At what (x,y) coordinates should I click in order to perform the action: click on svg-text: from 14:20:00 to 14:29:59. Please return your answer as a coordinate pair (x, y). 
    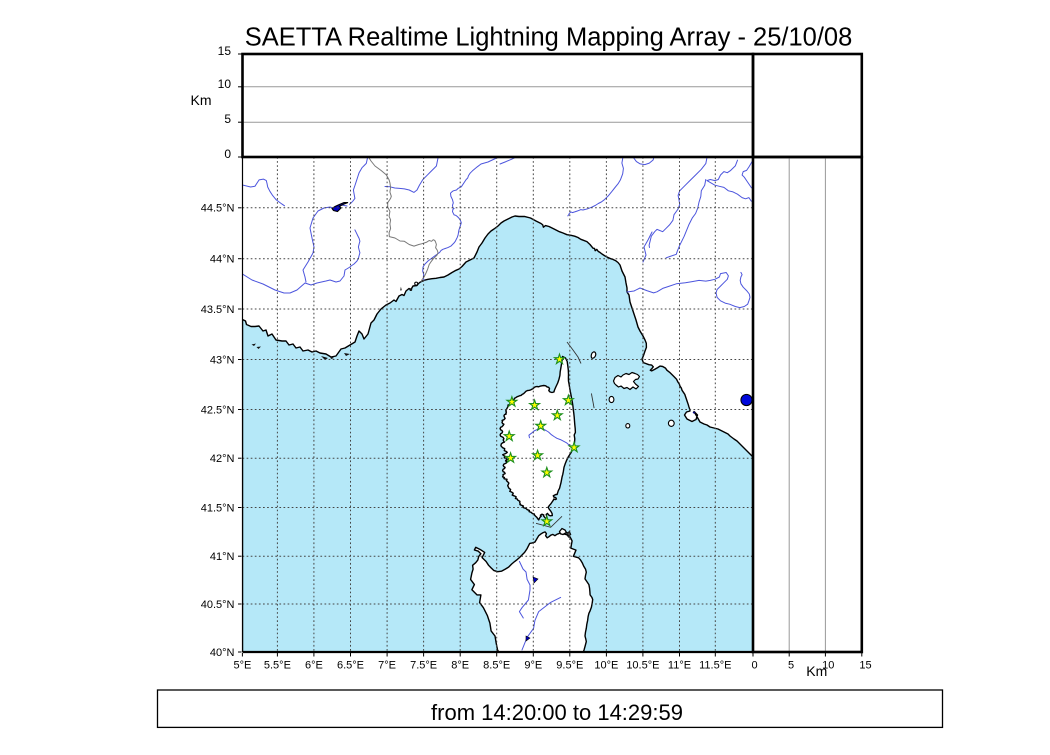
    Looking at the image, I should click on (557, 712).